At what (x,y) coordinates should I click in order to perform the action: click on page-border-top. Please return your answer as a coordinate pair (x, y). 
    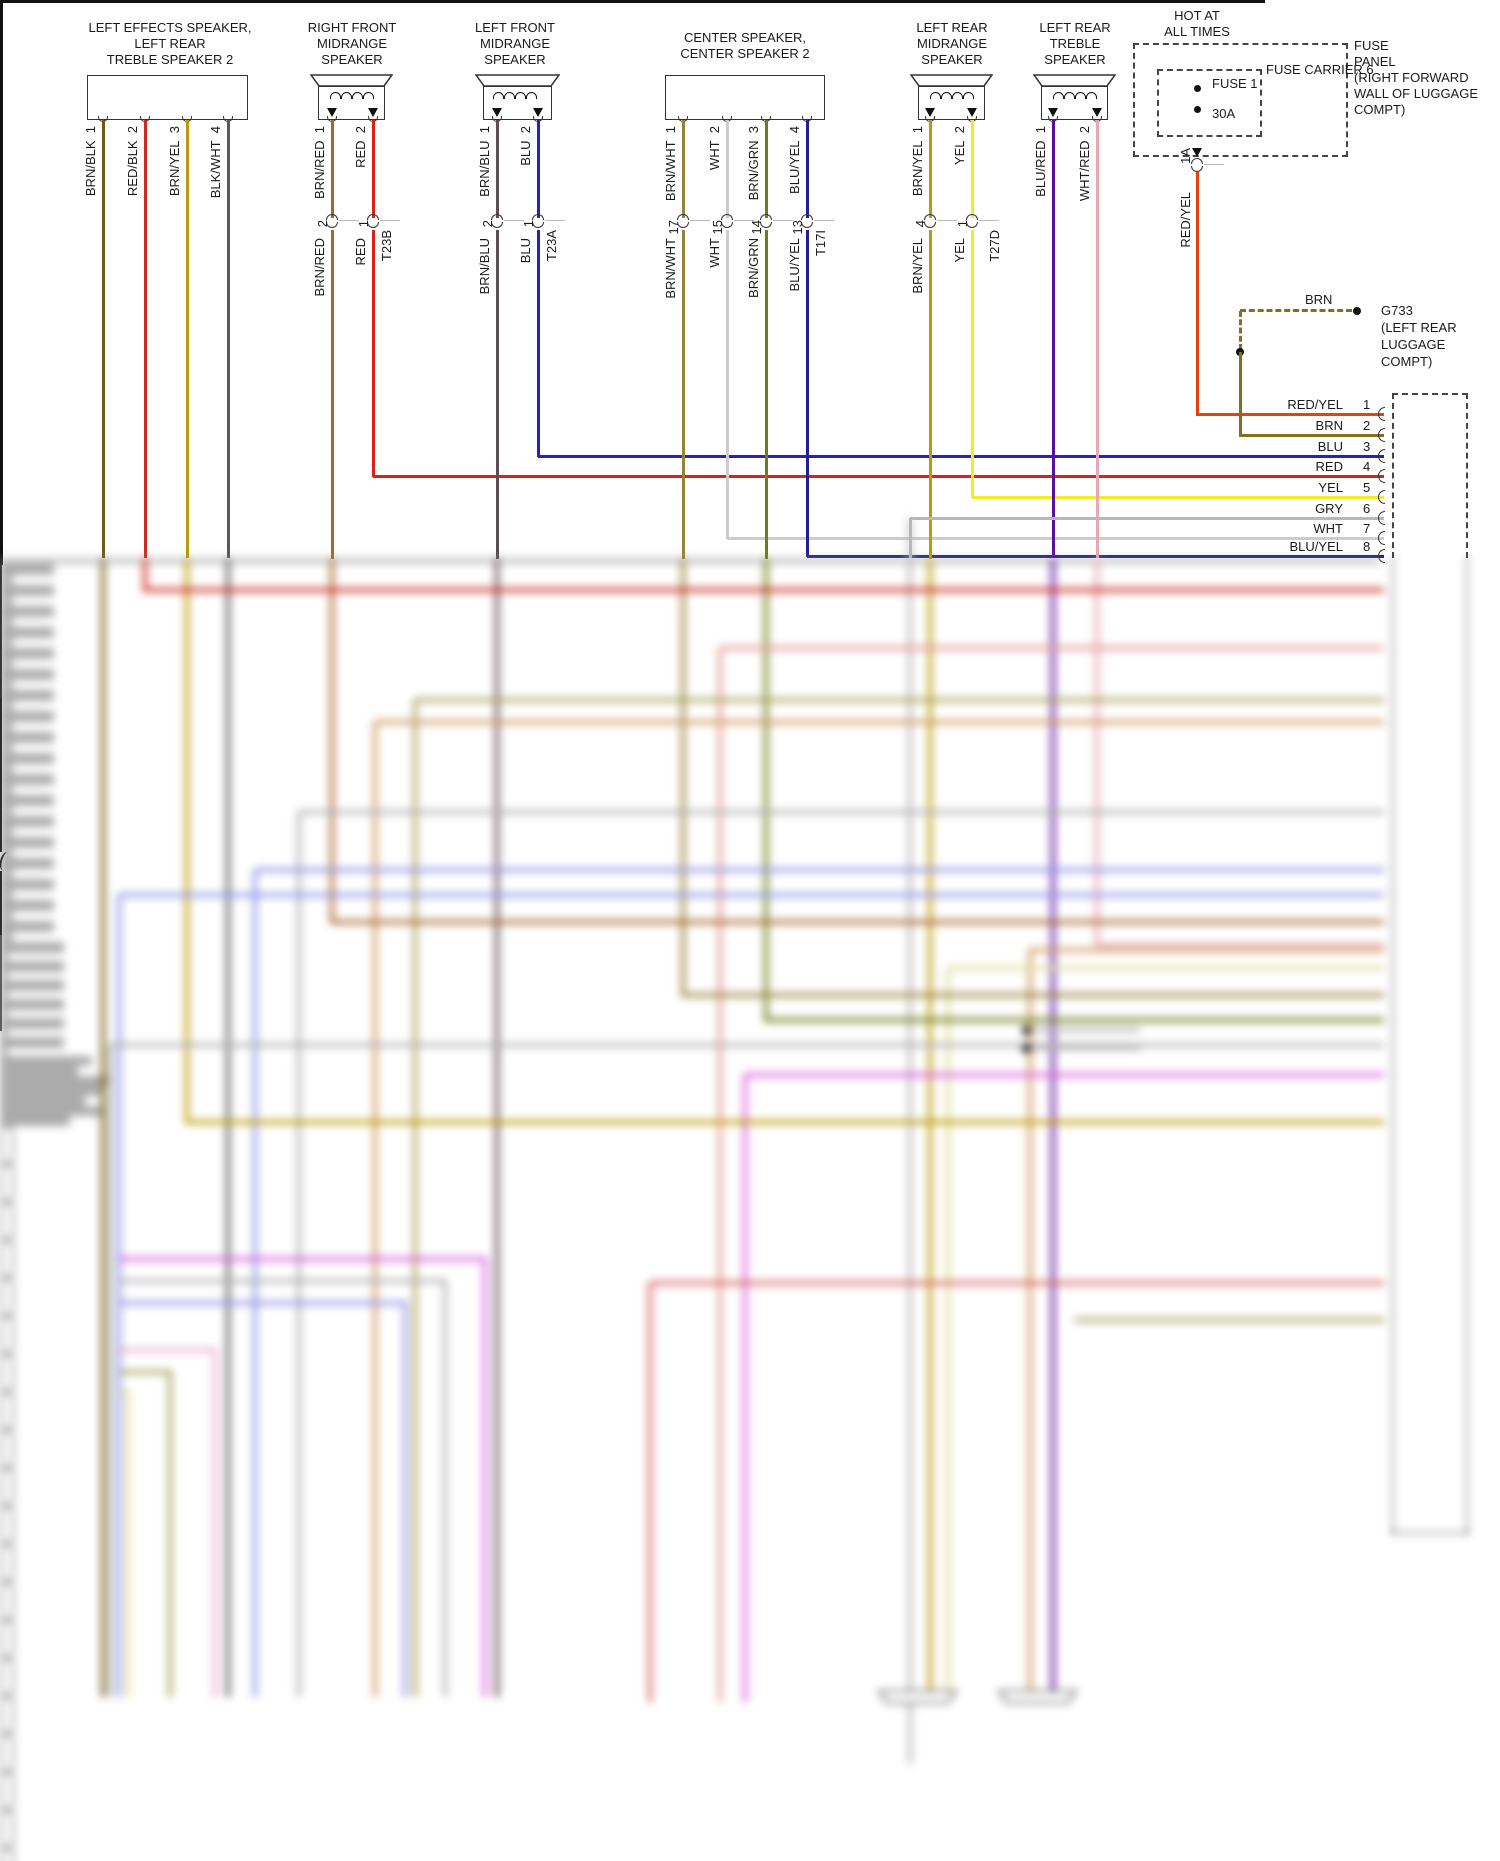
    Looking at the image, I should click on (632, 1).